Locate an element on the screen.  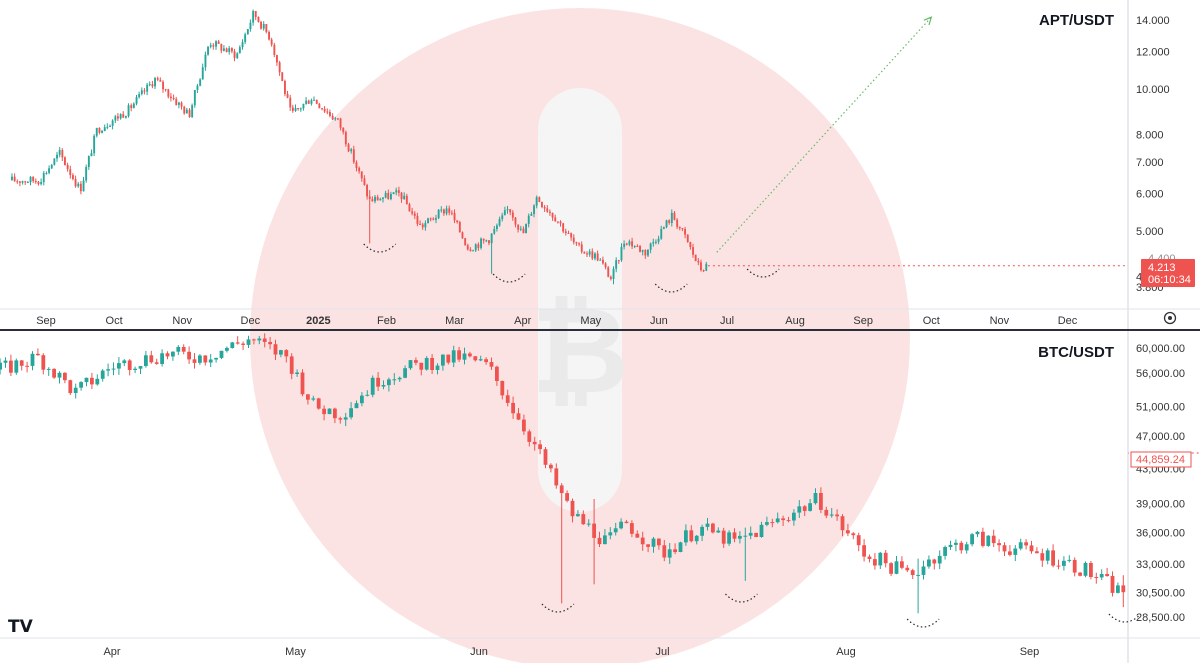
btc-annotations is located at coordinates (870, 540).